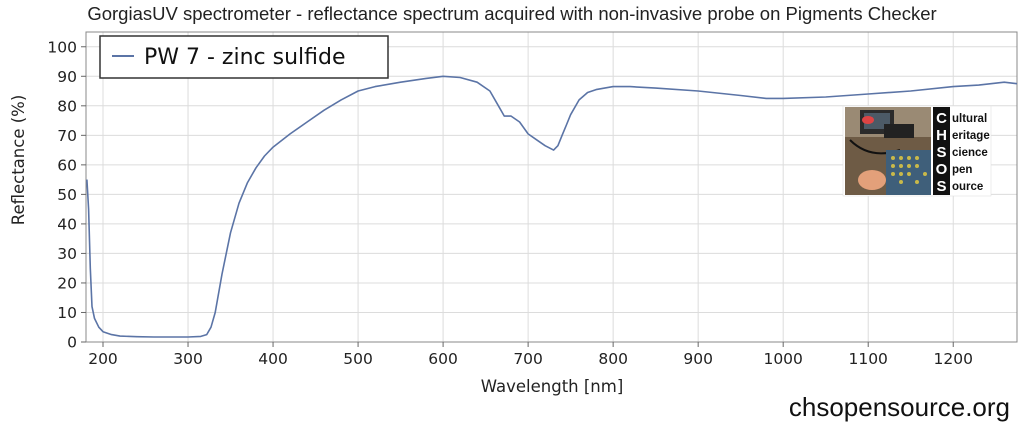 The width and height of the screenshot is (1024, 427). I want to click on logo-word-source: ource, so click(967, 187).